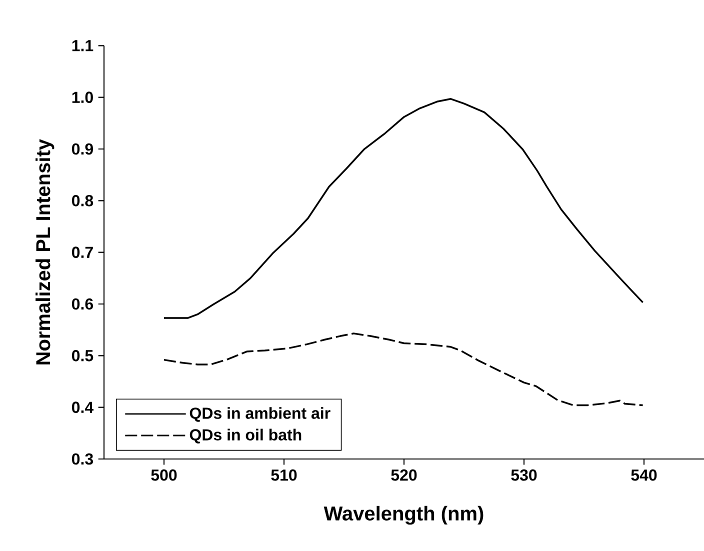 The image size is (704, 551). Describe the element at coordinates (260, 414) in the screenshot. I see `legend-label: QDs in ambient air` at that location.